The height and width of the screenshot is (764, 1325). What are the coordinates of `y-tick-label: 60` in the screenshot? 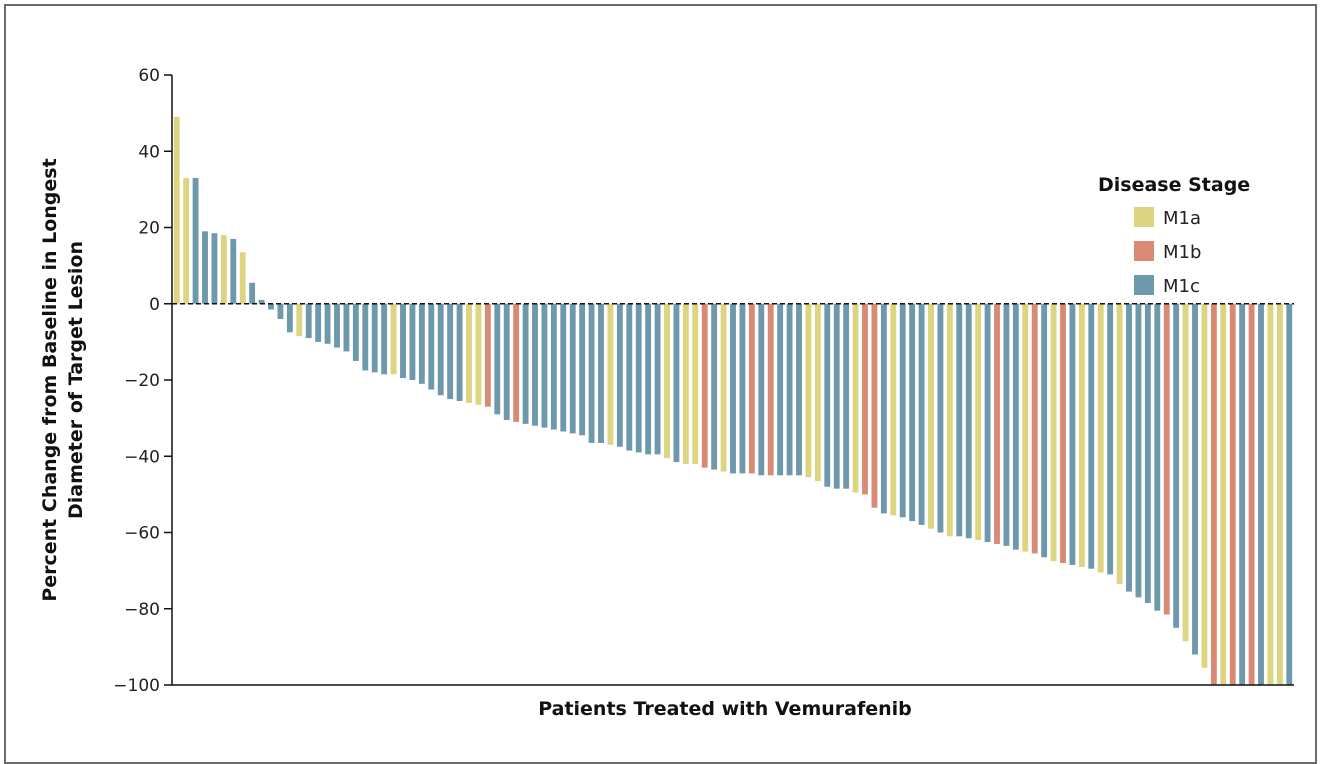 It's located at (149, 76).